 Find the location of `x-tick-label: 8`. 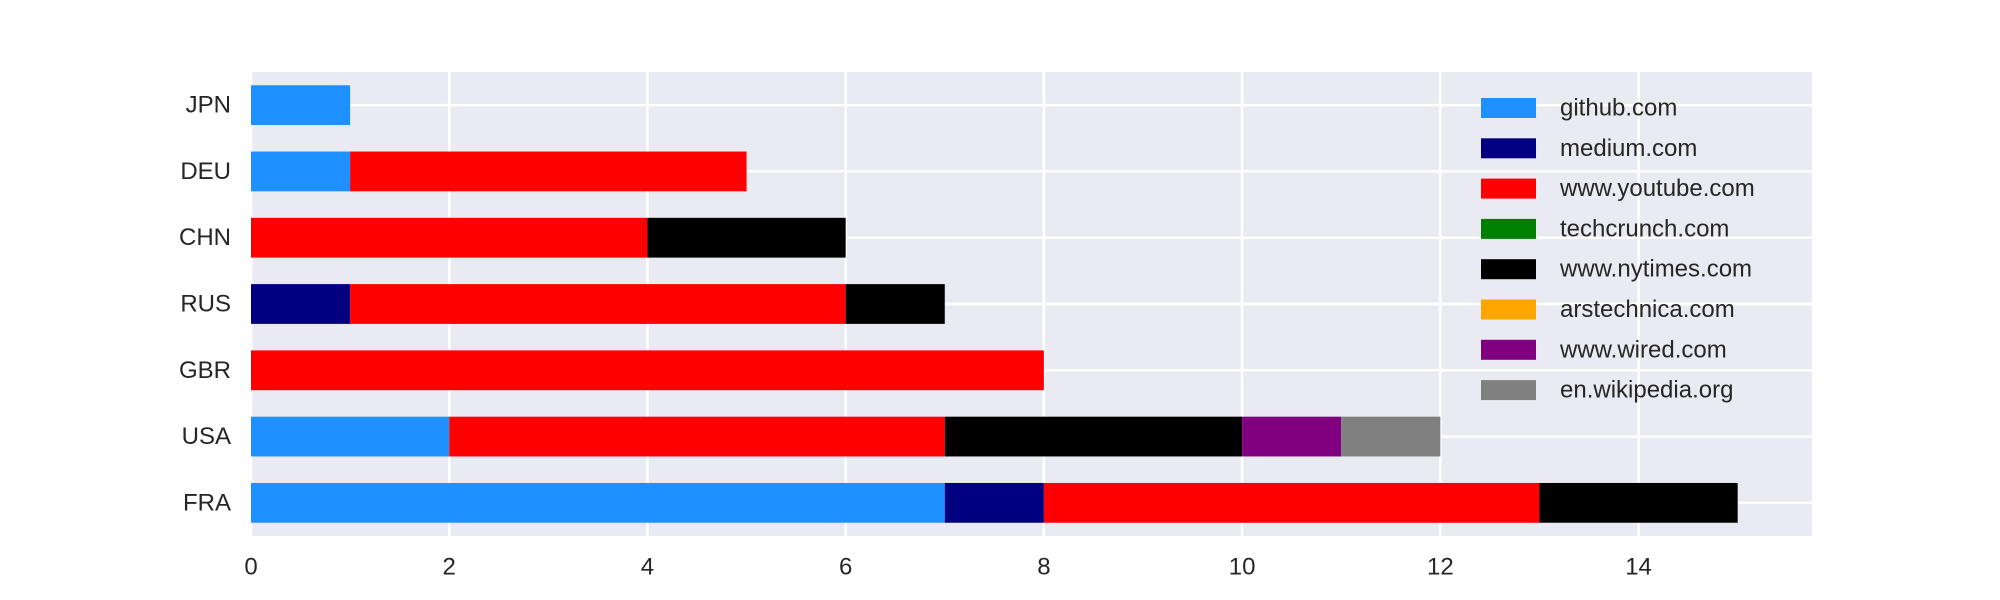

x-tick-label: 8 is located at coordinates (1043, 567).